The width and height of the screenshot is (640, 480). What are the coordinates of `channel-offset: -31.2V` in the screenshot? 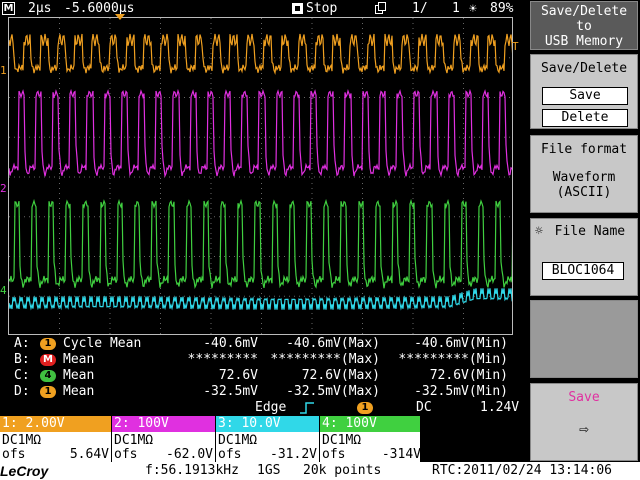 It's located at (293, 454).